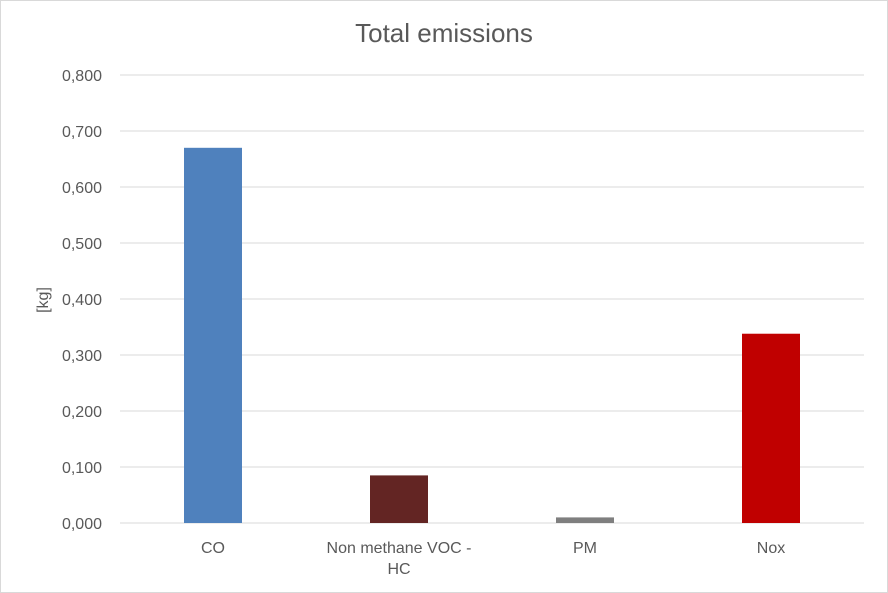 The image size is (888, 593). I want to click on y-tick-label: 0,300, so click(82, 356).